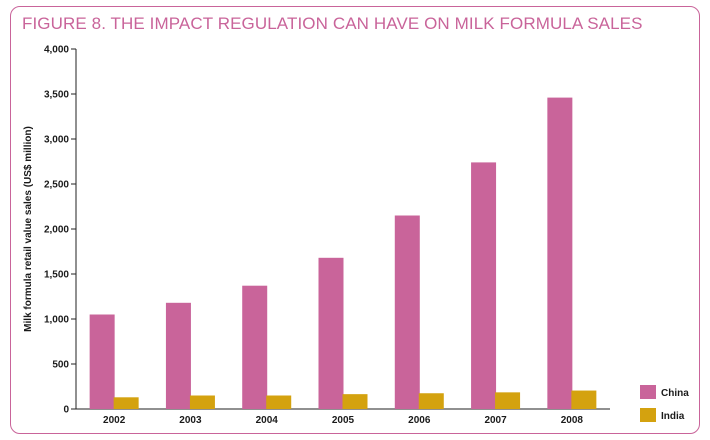 Image resolution: width=710 pixels, height=440 pixels. I want to click on x-tick-label: 2004, so click(267, 420).